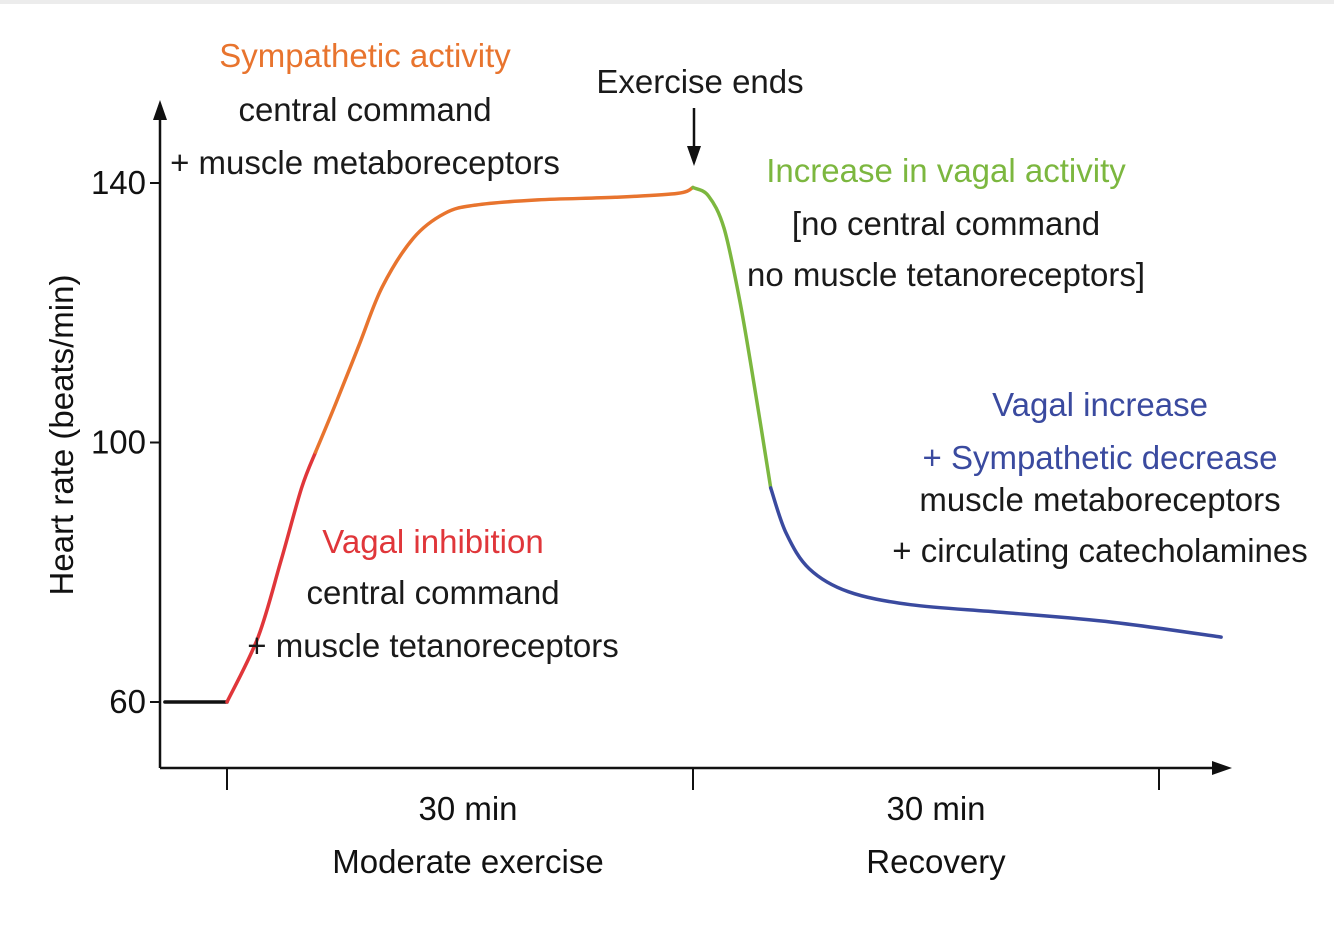  I want to click on x-axis-arrow, so click(1222, 768).